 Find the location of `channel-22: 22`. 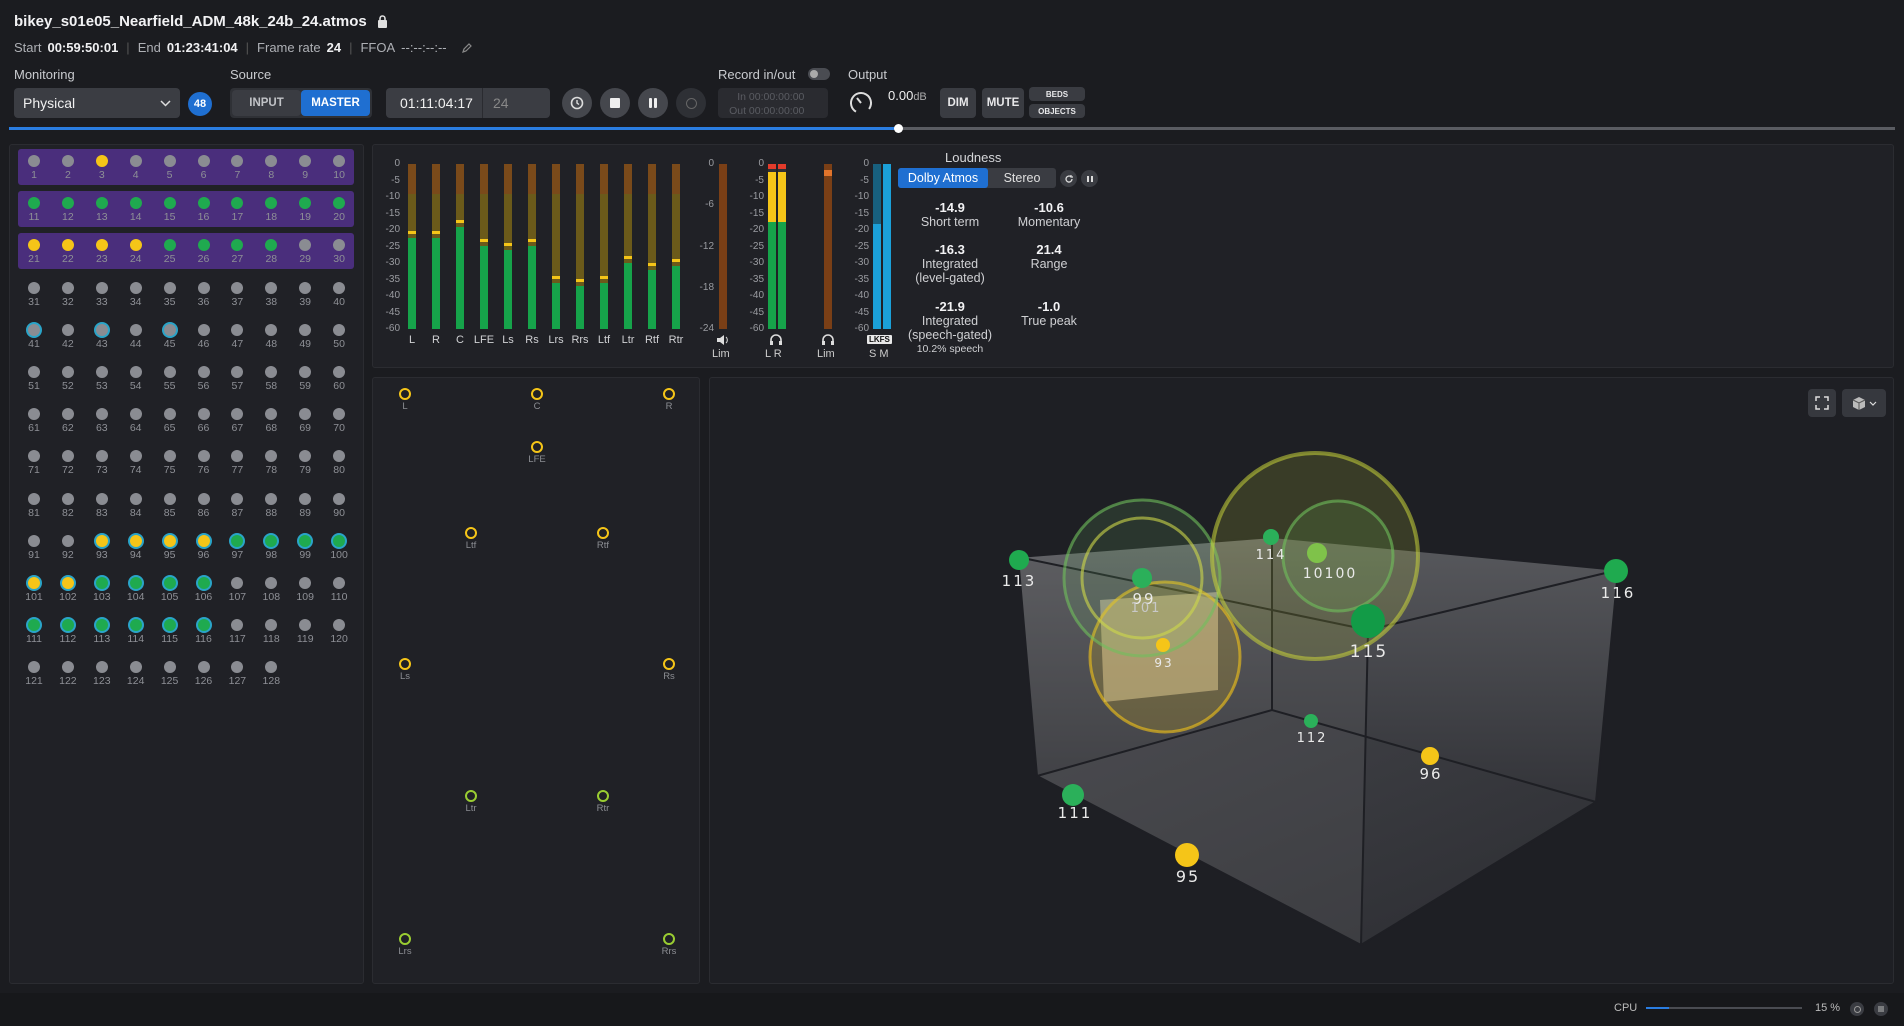

channel-22: 22 is located at coordinates (68, 252).